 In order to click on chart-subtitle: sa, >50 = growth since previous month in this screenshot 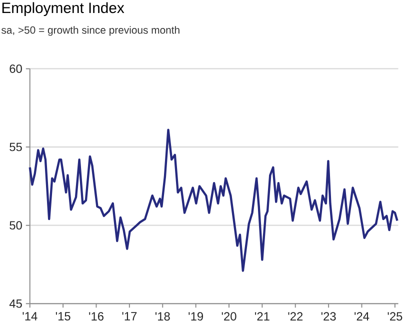, I will do `click(90, 31)`.